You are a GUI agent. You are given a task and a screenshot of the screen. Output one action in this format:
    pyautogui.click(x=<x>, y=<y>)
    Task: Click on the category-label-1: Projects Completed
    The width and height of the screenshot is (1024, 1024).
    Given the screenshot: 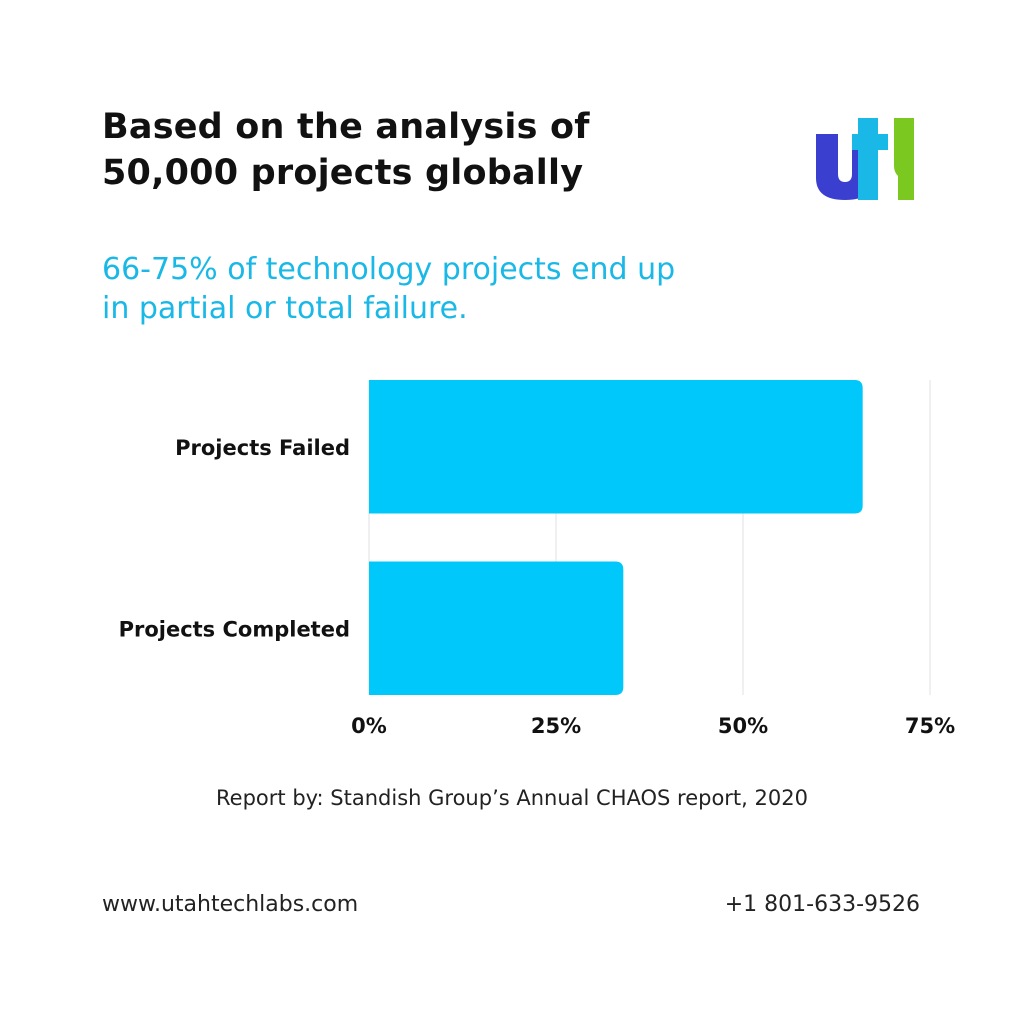 What is the action you would take?
    pyautogui.click(x=234, y=629)
    